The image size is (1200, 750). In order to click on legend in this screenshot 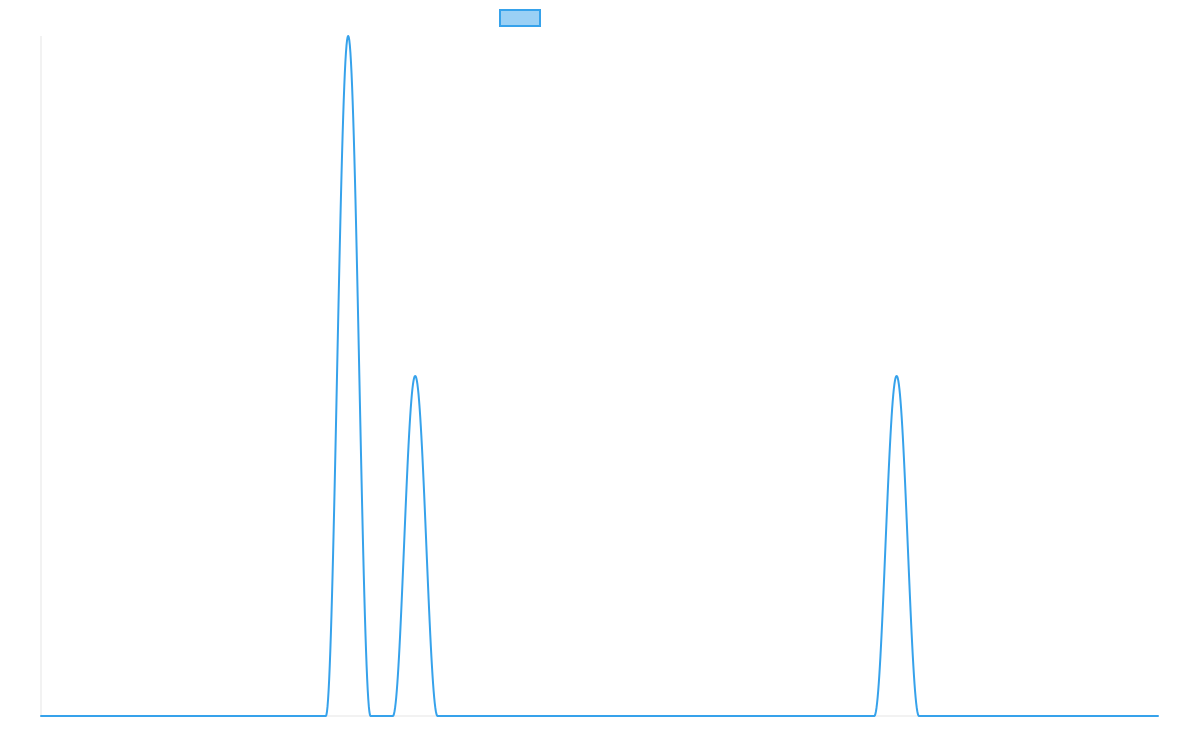, I will do `click(520, 18)`.